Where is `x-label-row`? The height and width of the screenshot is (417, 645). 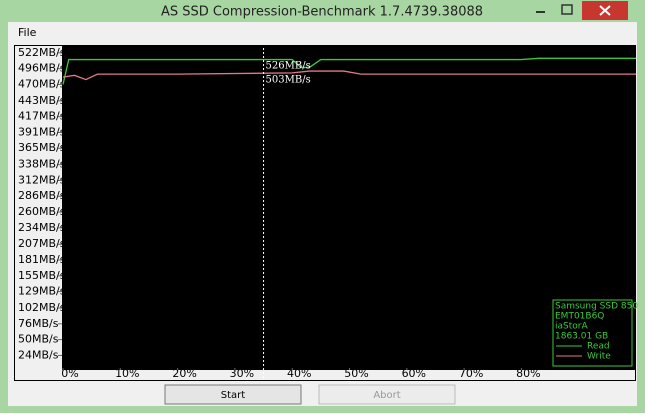 x-label-row is located at coordinates (325, 375).